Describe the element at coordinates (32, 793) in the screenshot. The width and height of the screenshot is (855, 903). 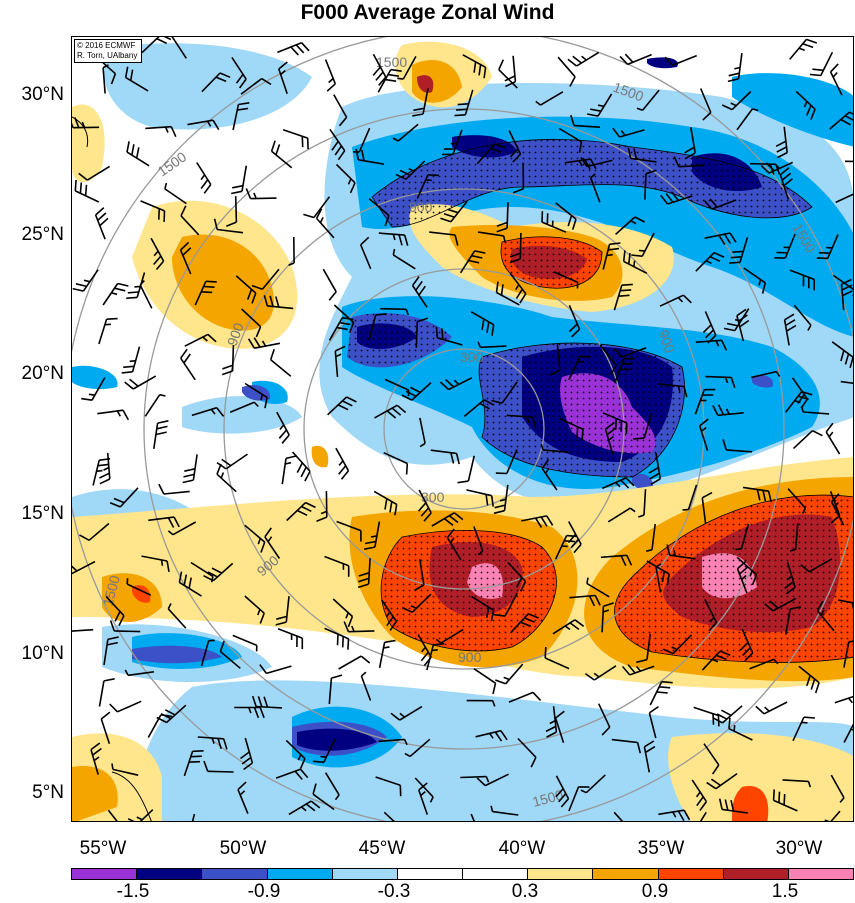
I see `lat-label-5n: 5°N` at that location.